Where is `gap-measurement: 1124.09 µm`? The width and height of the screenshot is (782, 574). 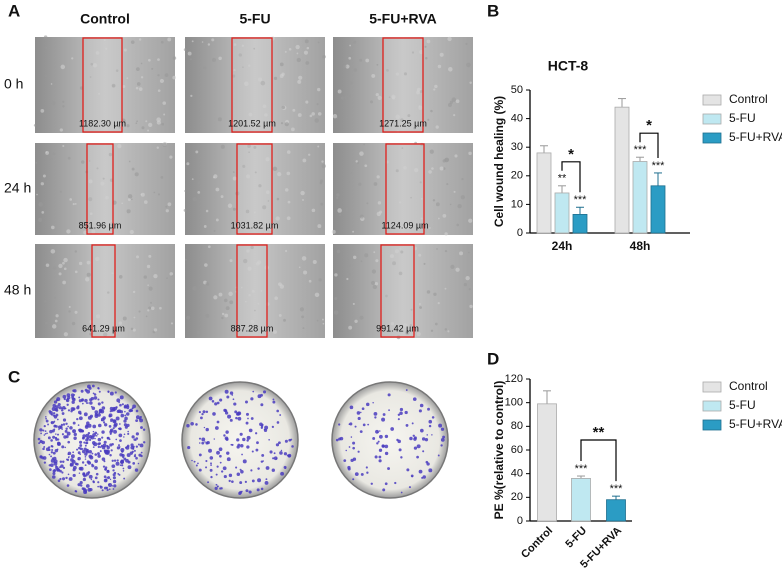 gap-measurement: 1124.09 µm is located at coordinates (404, 225).